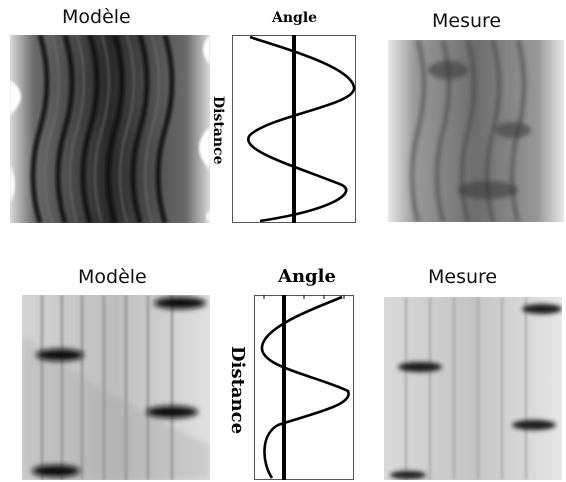 The width and height of the screenshot is (566, 482). What do you see at coordinates (218, 130) in the screenshot?
I see `distance-label-top: Distance` at bounding box center [218, 130].